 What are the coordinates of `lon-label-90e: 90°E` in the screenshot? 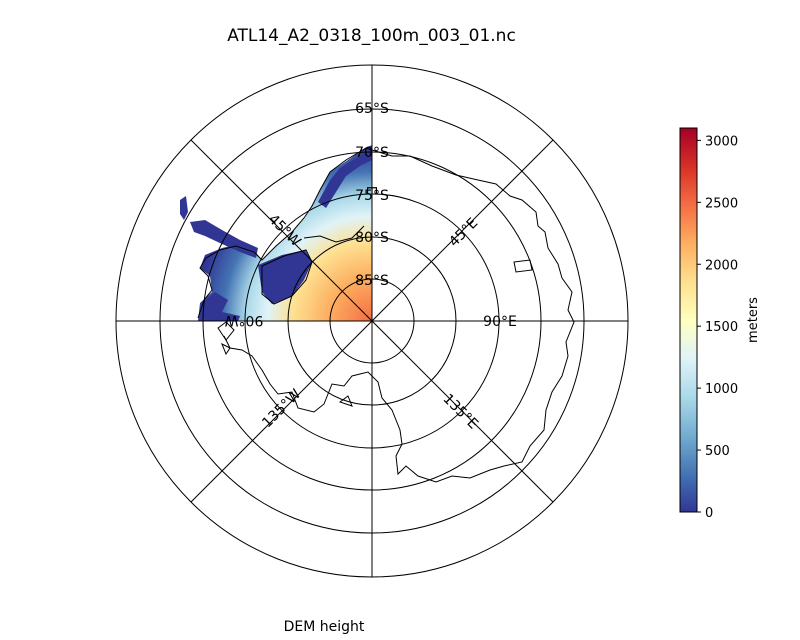 It's located at (500, 322).